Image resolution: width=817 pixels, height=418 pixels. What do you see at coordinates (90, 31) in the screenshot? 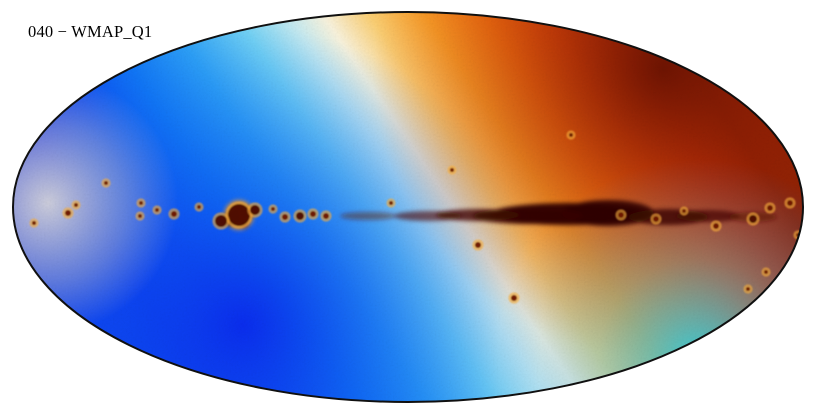
I see `map-label: 040 − WMAP_Q1` at bounding box center [90, 31].